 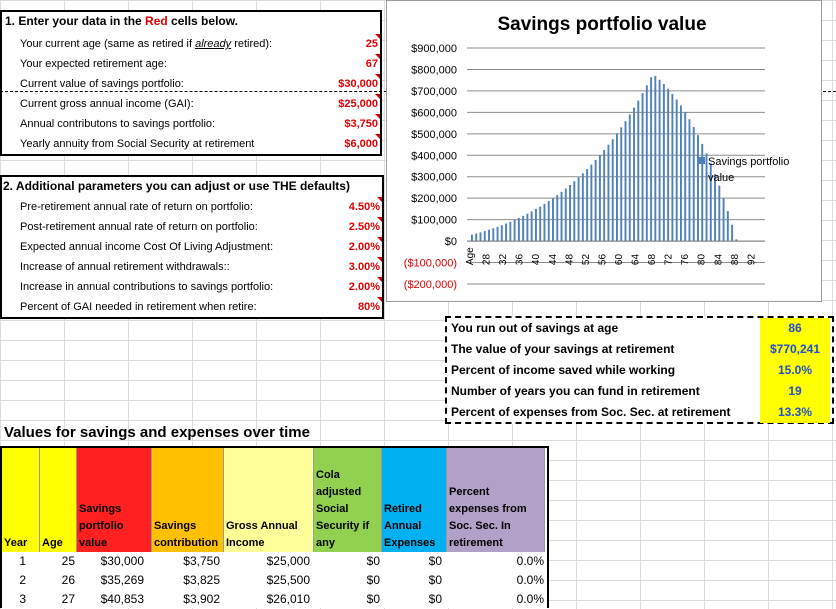 I want to click on table-cell-income: $26,010, so click(x=288, y=599).